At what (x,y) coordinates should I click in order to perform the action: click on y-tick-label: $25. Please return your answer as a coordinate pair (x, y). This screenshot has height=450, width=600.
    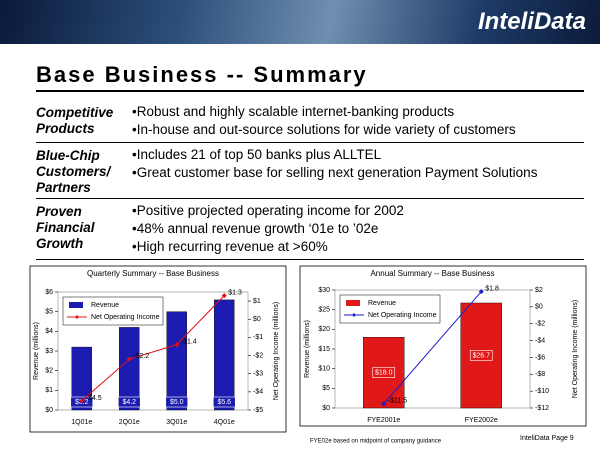
    Looking at the image, I should click on (324, 310).